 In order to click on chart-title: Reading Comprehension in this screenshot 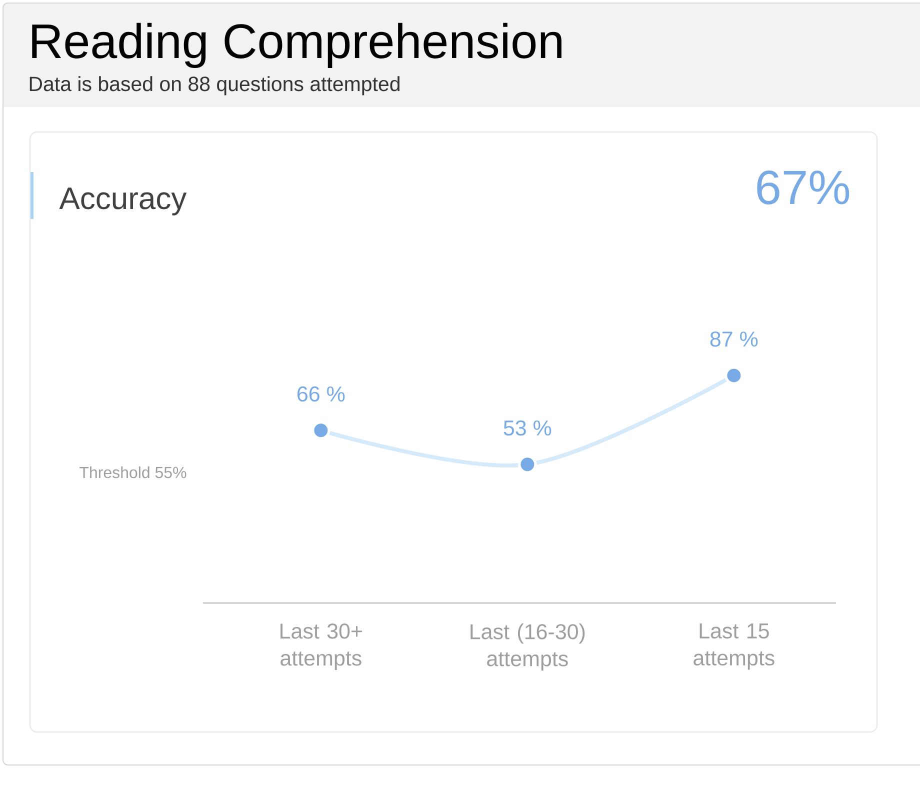, I will do `click(297, 45)`.